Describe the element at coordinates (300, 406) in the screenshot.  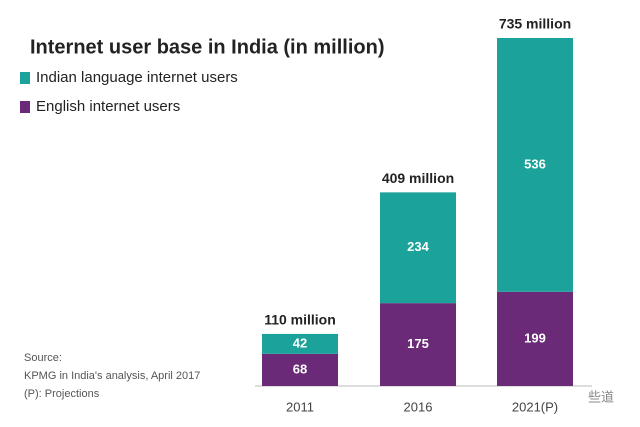
I see `x-tick-label: 2011` at that location.